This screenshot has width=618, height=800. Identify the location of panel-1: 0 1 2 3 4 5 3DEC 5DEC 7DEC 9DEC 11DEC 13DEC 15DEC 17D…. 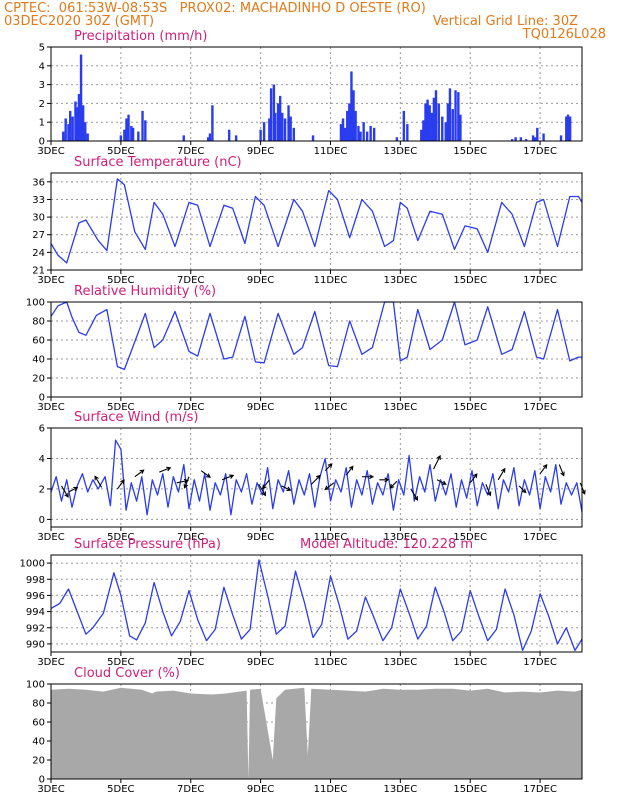
(310, 93).